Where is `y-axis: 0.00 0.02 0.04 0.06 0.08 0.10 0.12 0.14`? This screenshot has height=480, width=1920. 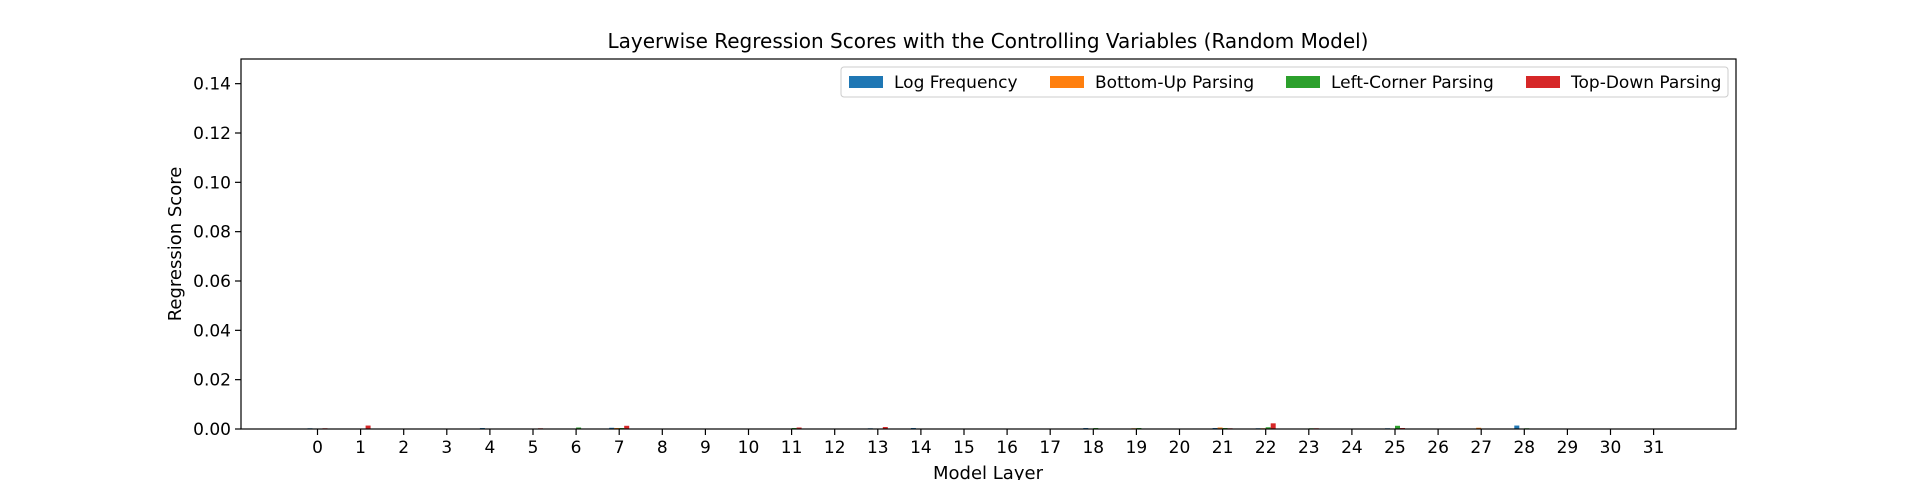
y-axis: 0.00 0.02 0.04 0.06 0.08 0.10 0.12 0.14 is located at coordinates (217, 257).